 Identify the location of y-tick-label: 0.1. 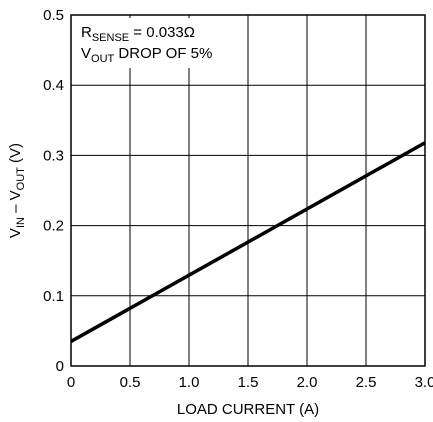
(53, 296).